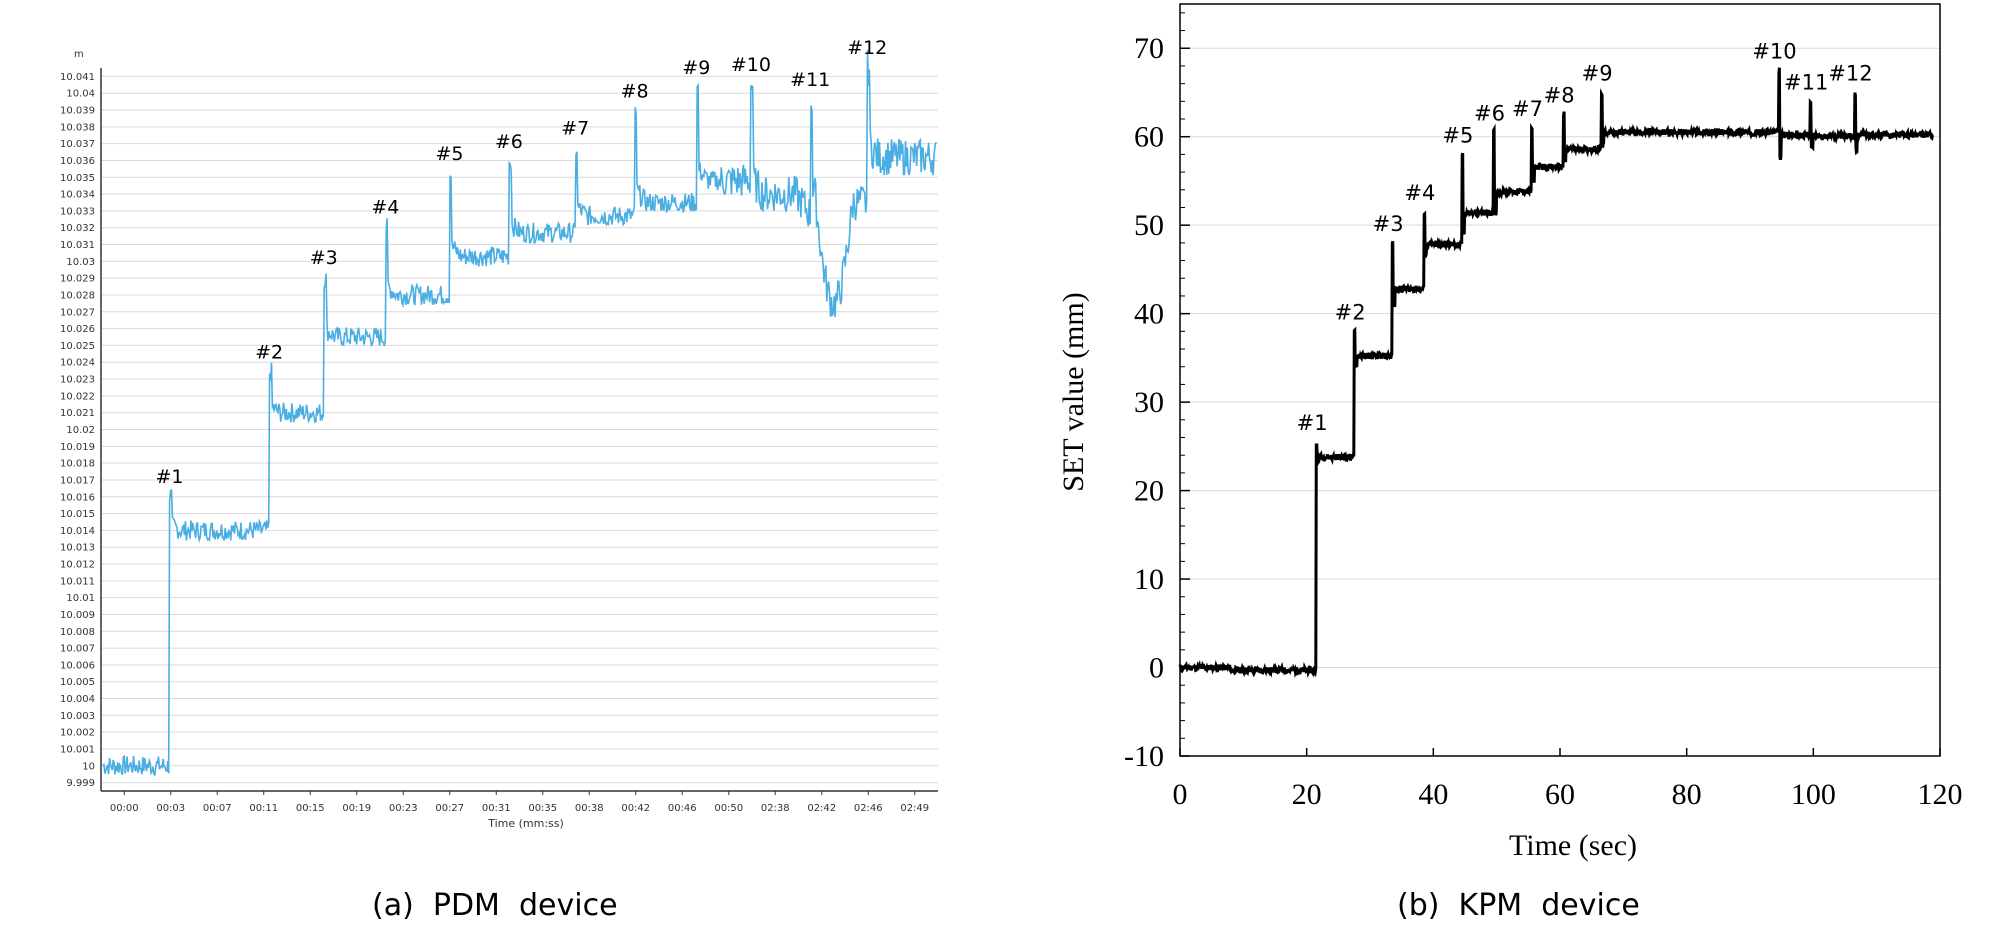  I want to click on pdm-y-tick-label: 10.004, so click(77, 699).